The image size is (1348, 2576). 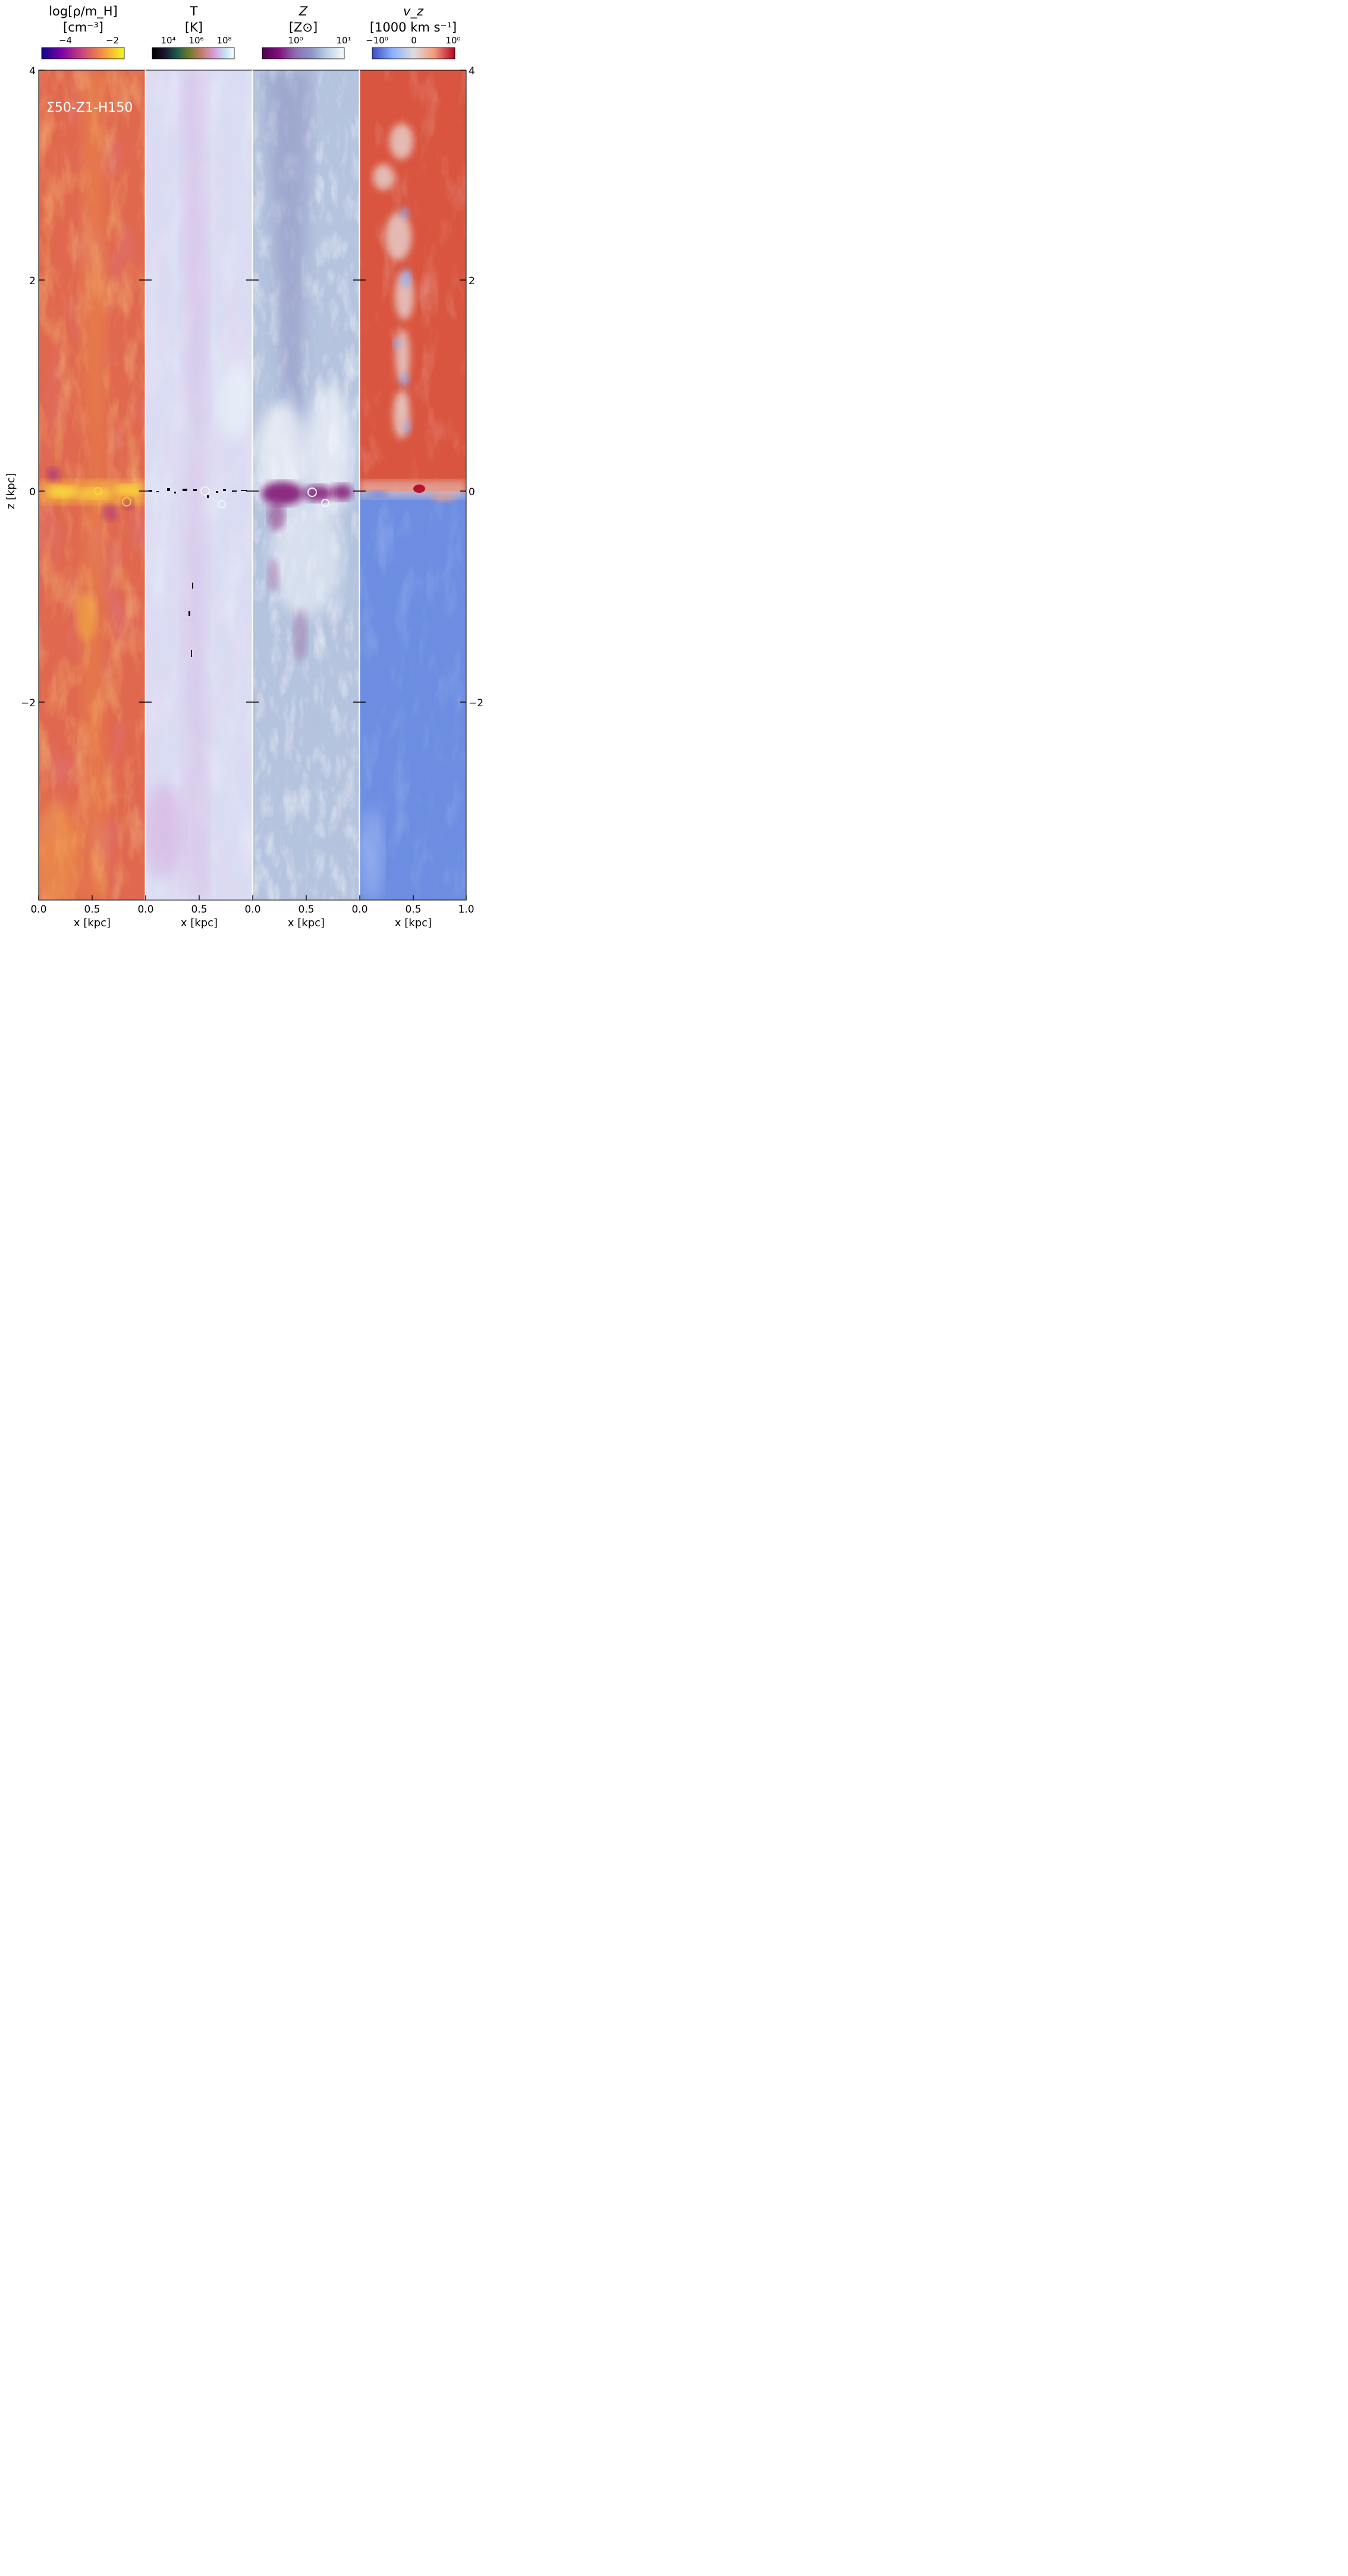 What do you see at coordinates (303, 27) in the screenshot?
I see `colorbar-metallicity-unit: [Z⊙]` at bounding box center [303, 27].